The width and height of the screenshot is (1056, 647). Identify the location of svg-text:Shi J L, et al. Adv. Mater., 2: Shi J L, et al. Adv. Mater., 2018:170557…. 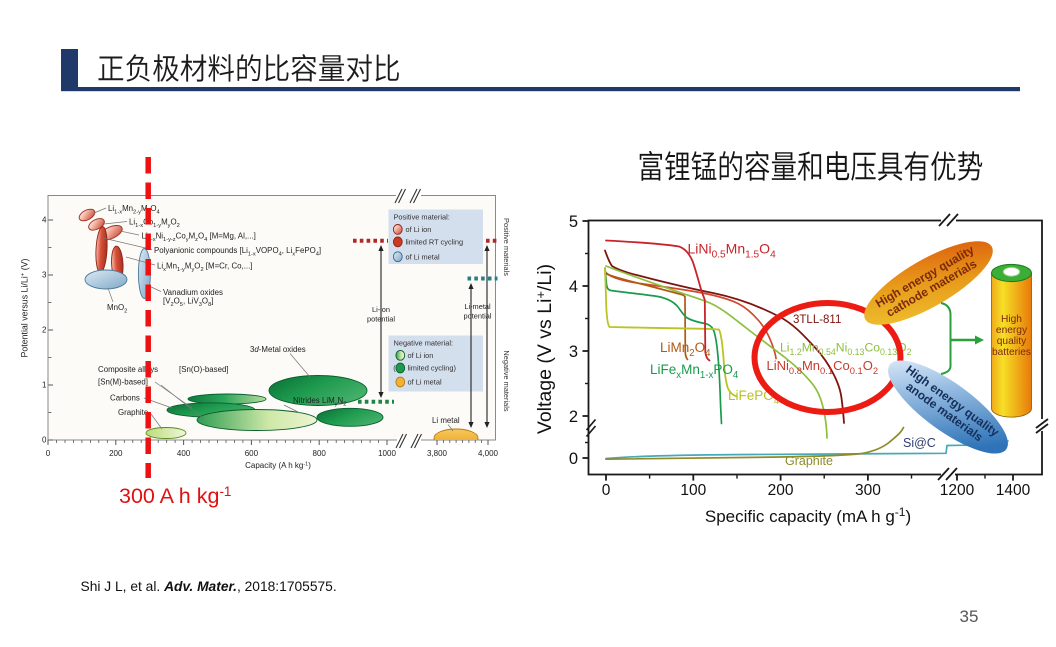
(209, 586).